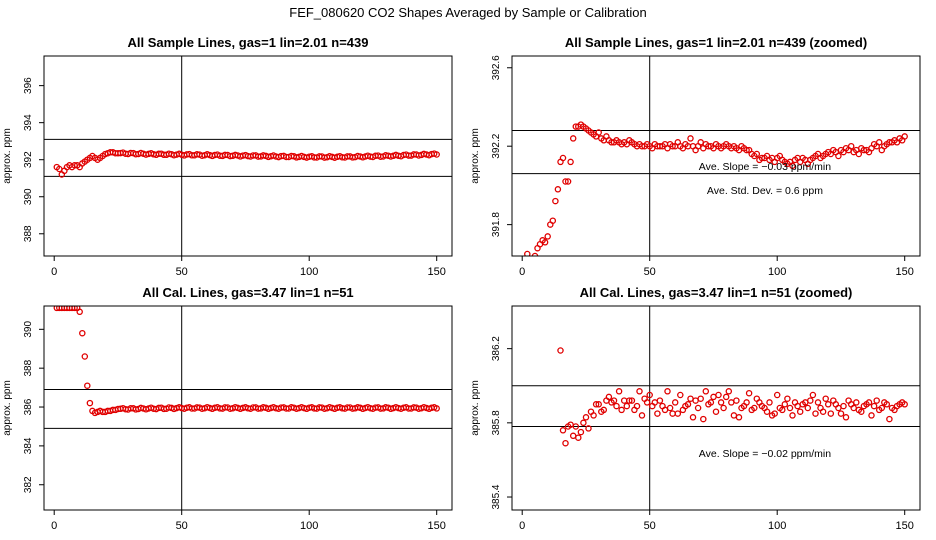  What do you see at coordinates (182, 272) in the screenshot?
I see `x-tick-label: 50` at bounding box center [182, 272].